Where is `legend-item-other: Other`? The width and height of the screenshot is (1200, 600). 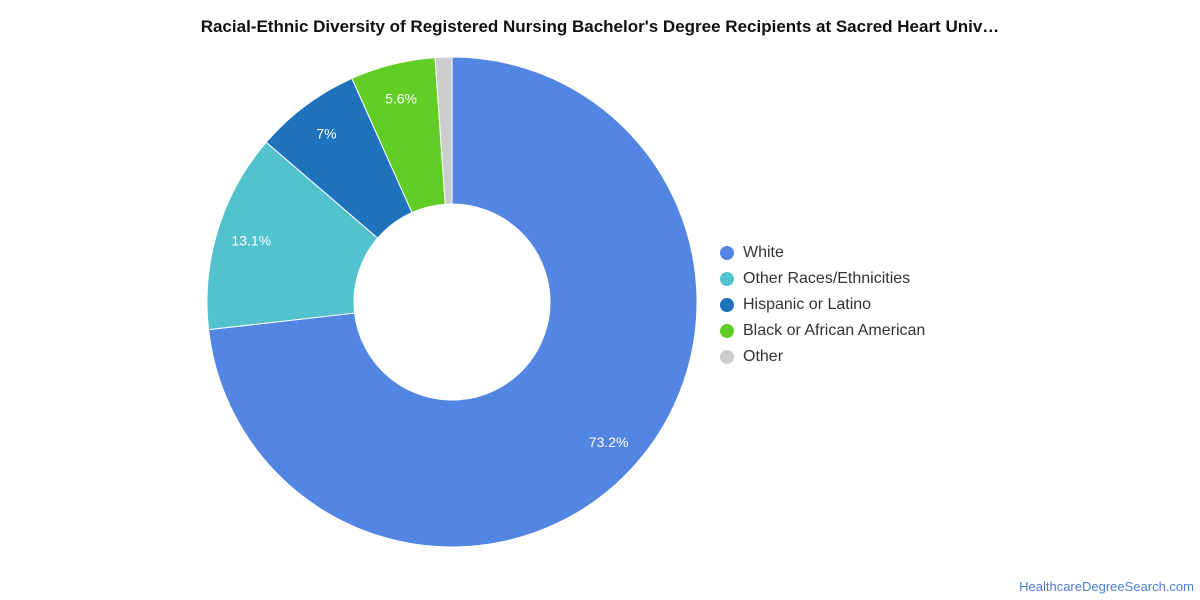 legend-item-other: Other is located at coordinates (822, 357).